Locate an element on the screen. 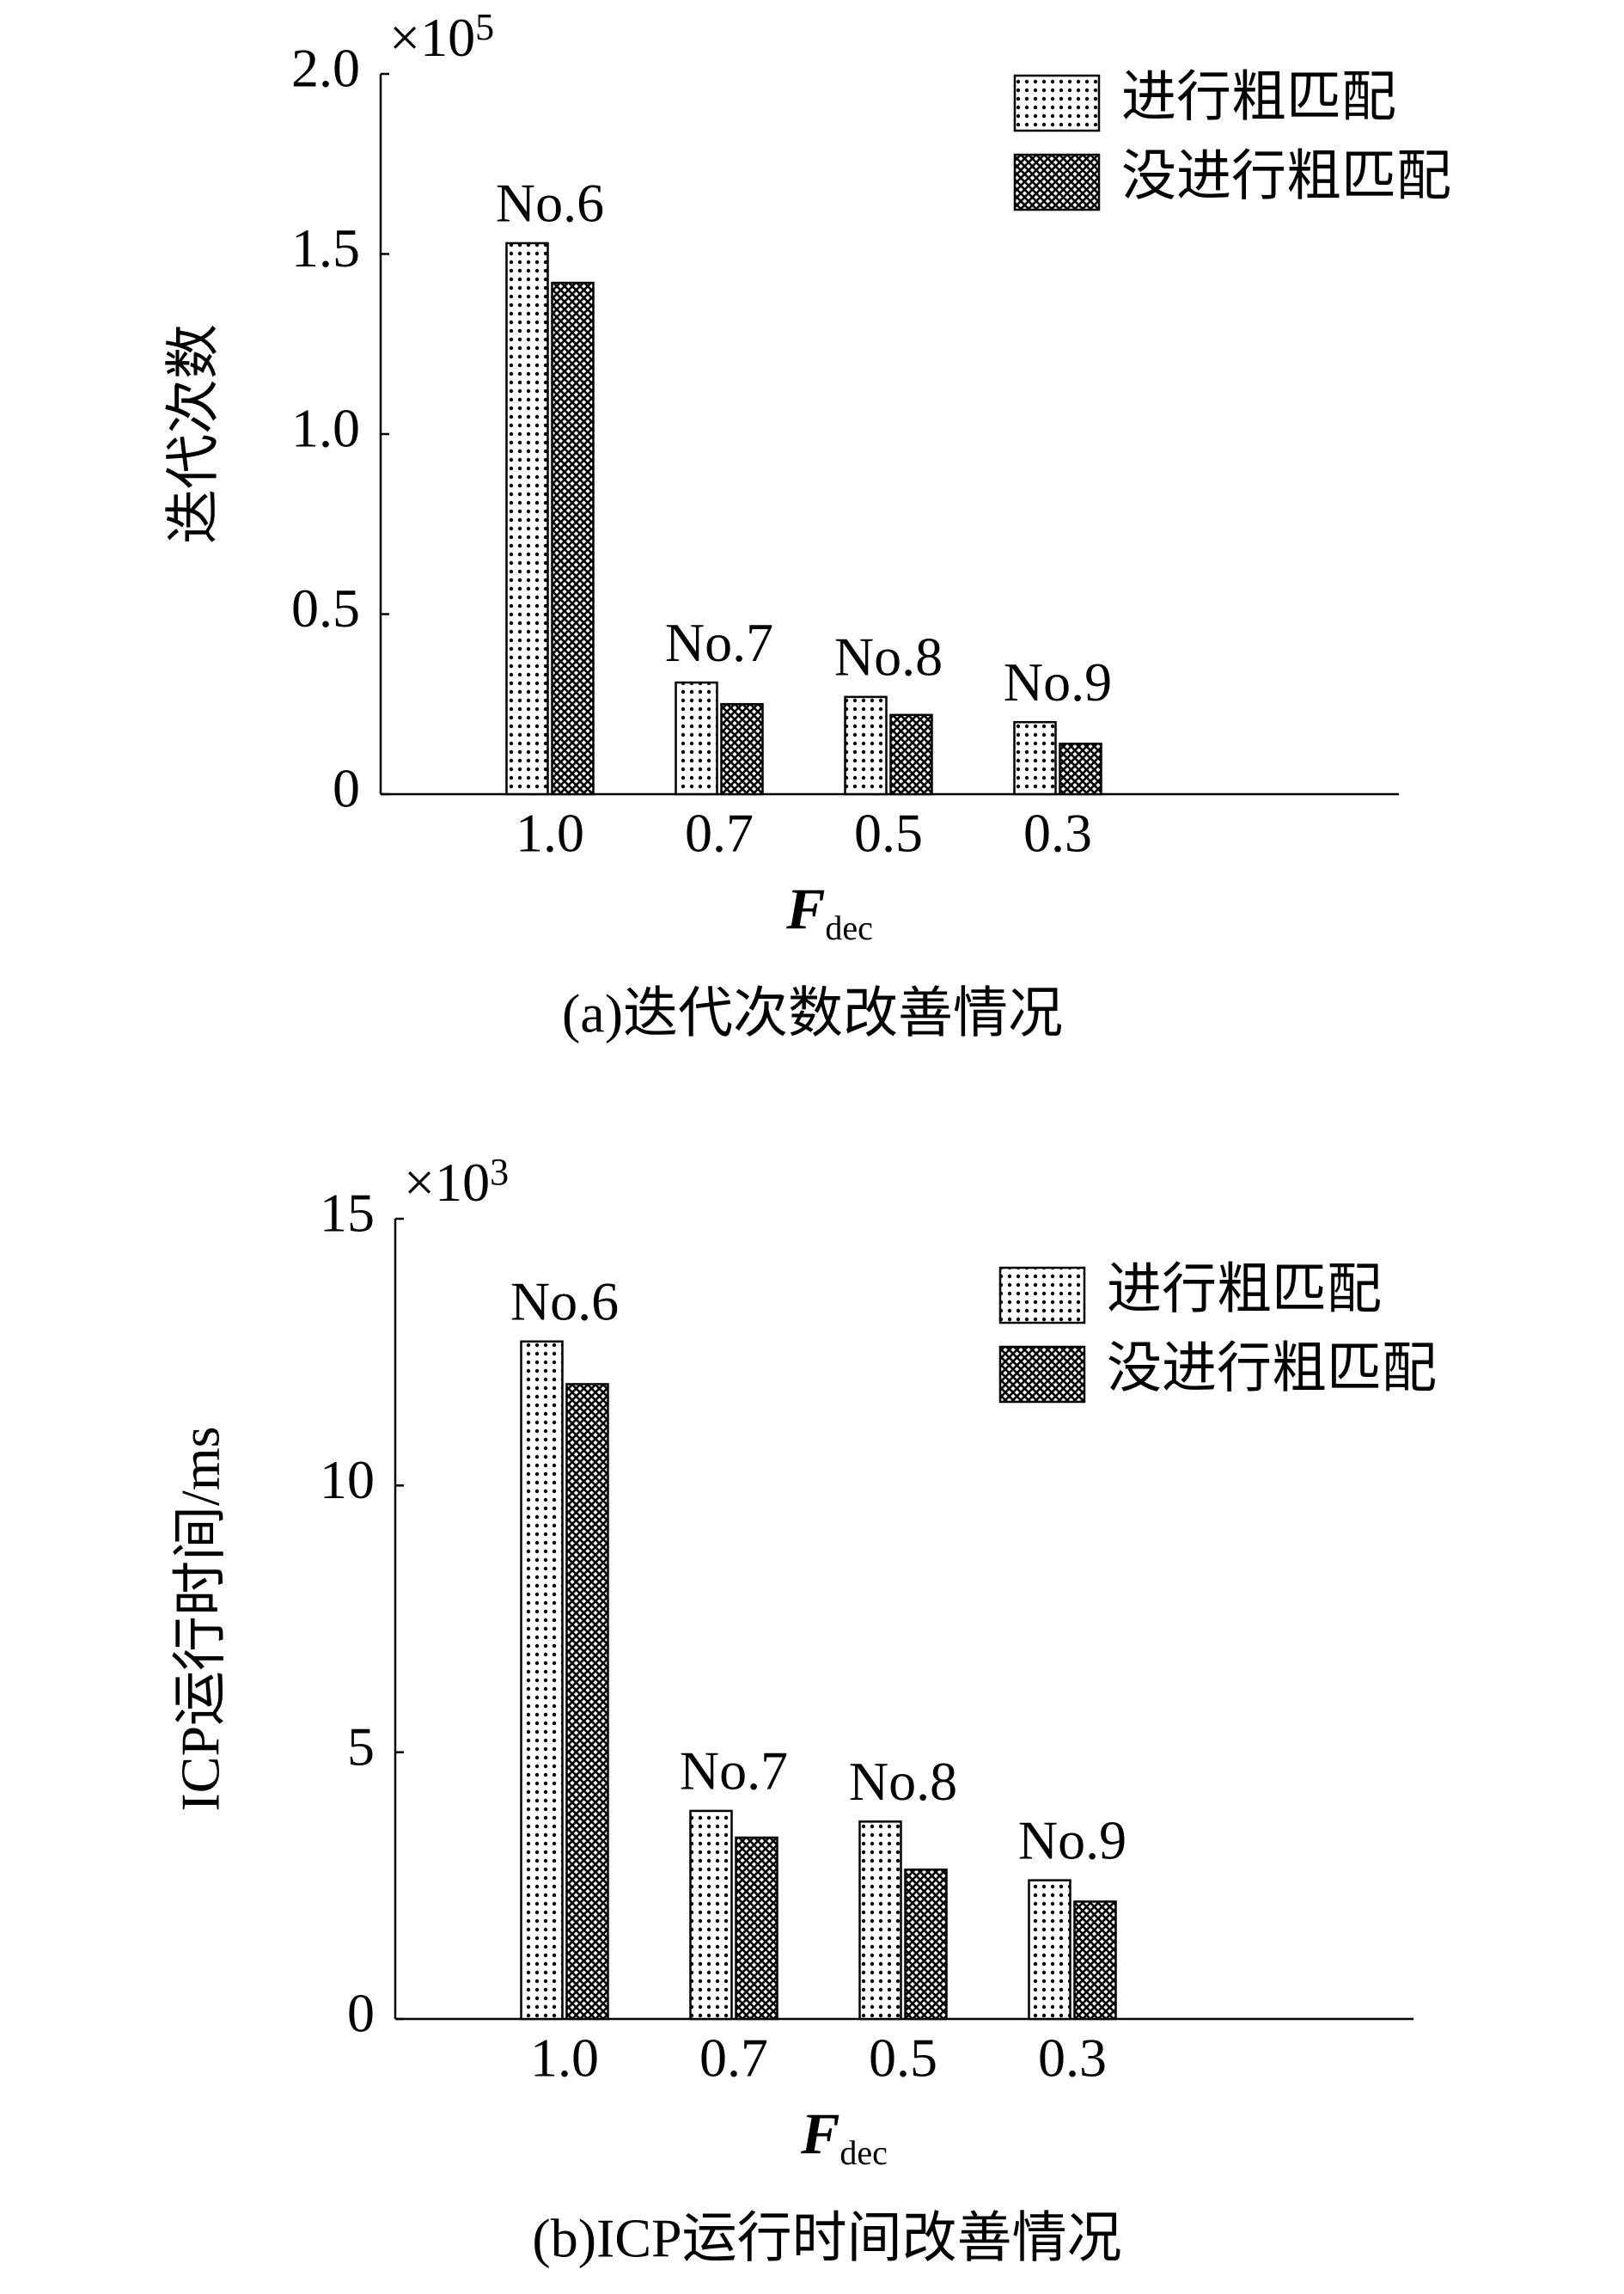 The image size is (1624, 2294). multiplier-exponent: 5 is located at coordinates (484, 27).